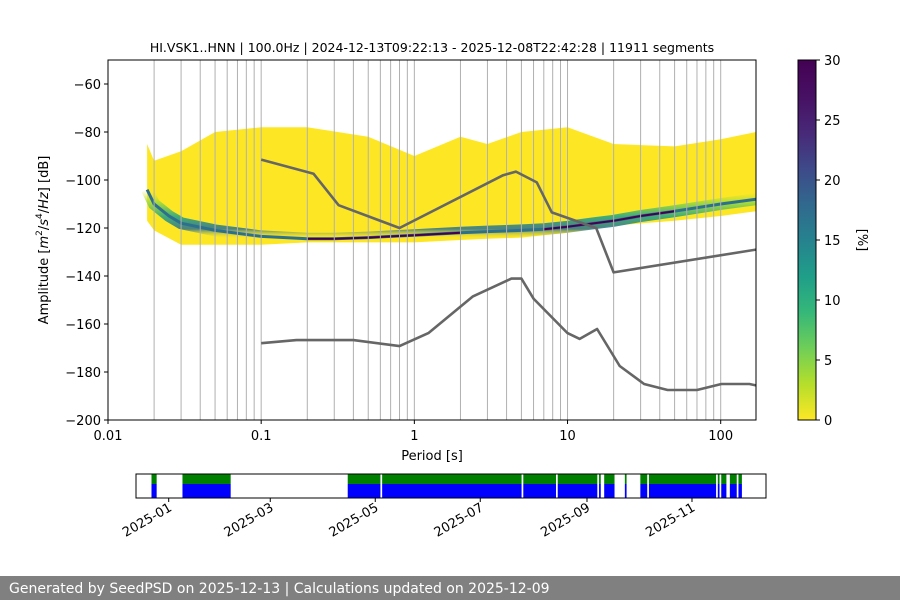 This screenshot has width=900, height=602. What do you see at coordinates (861, 240) in the screenshot?
I see `colorbar-label: [%]` at bounding box center [861, 240].